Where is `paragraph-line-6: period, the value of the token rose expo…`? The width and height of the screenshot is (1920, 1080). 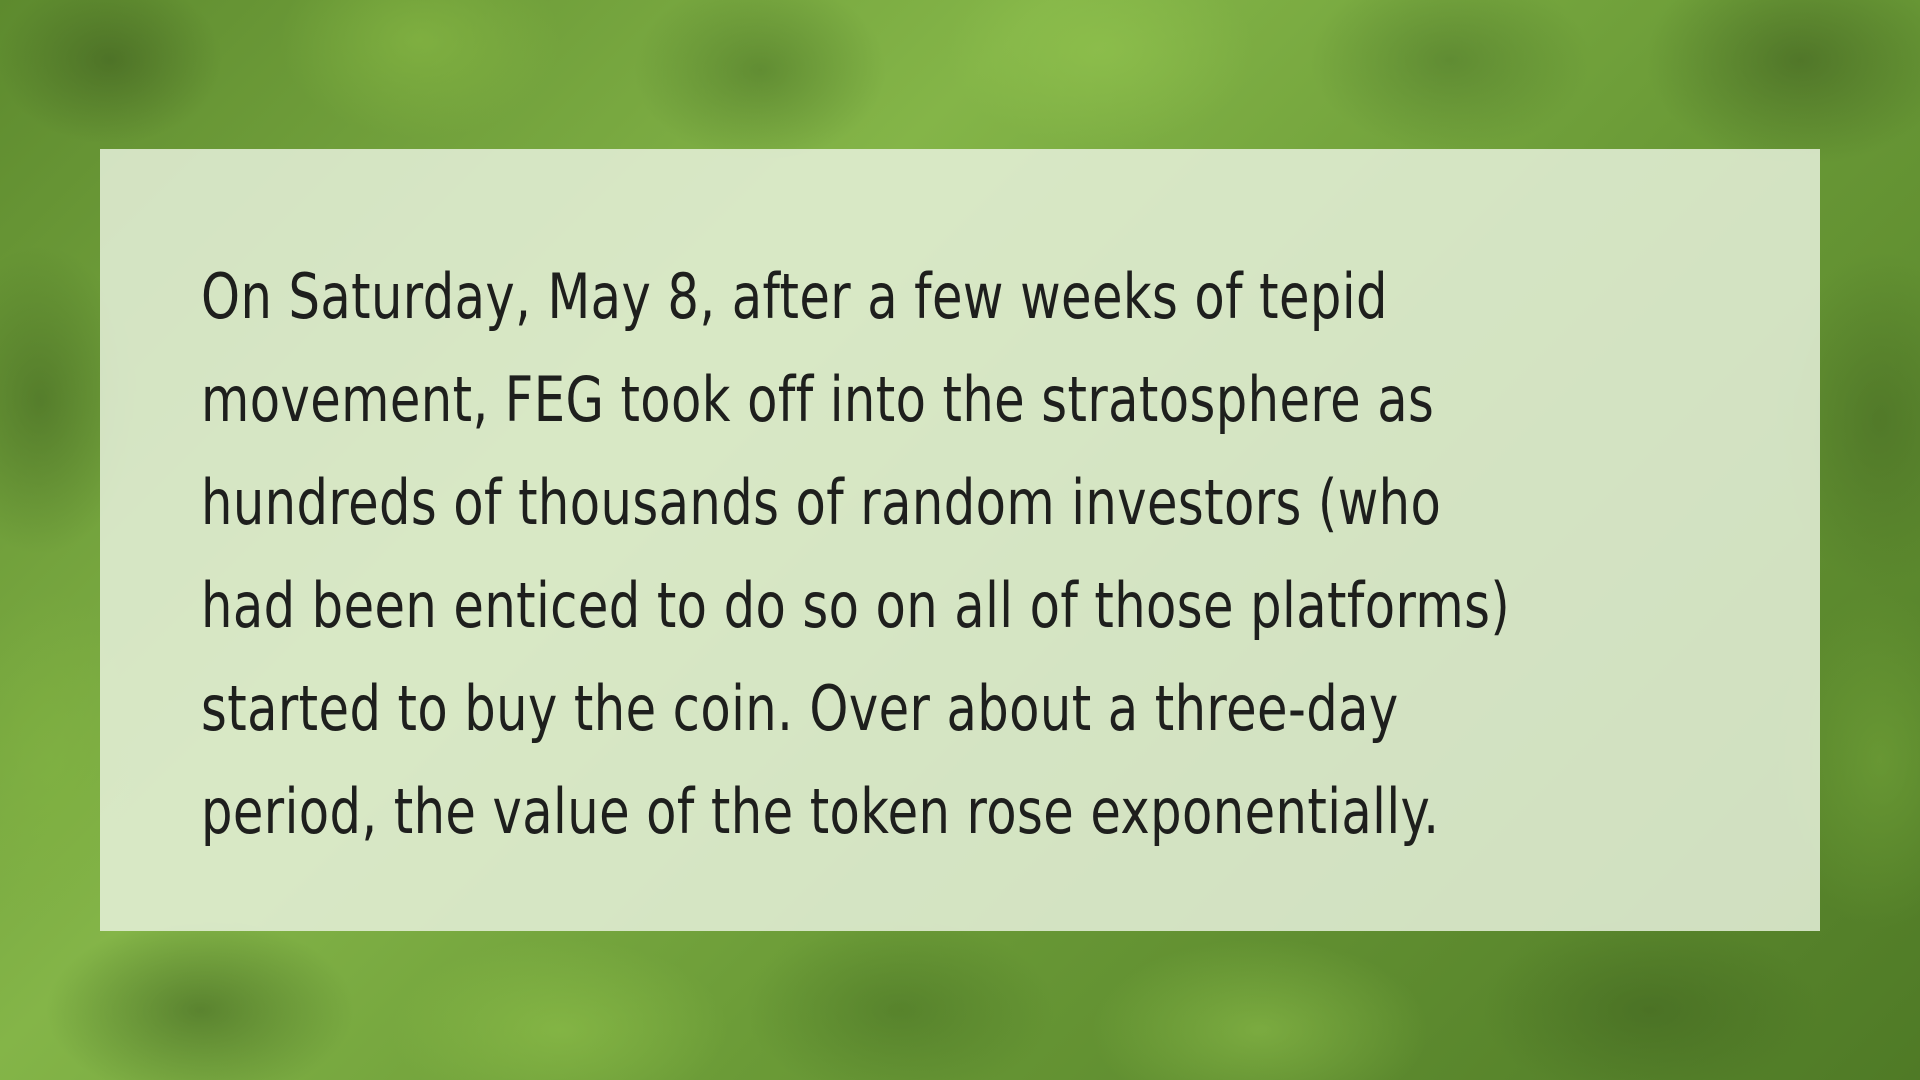 paragraph-line-6: period, the value of the token rose expo… is located at coordinates (820, 811).